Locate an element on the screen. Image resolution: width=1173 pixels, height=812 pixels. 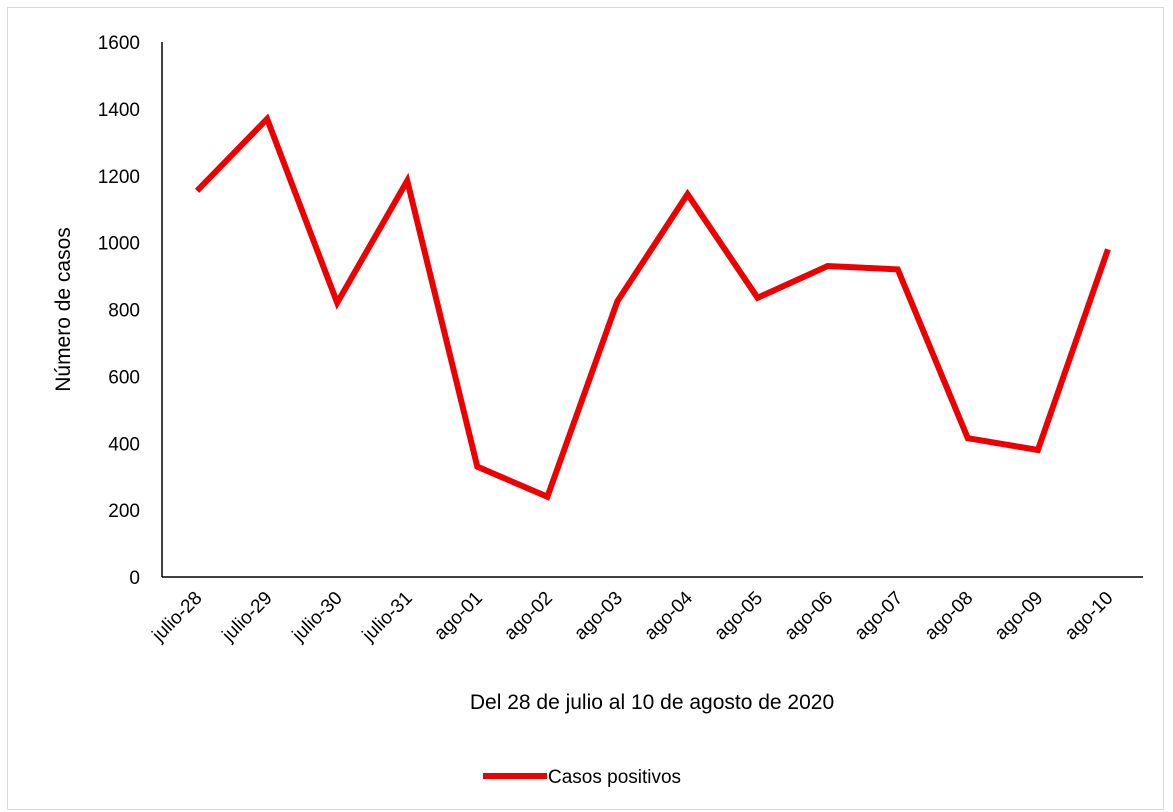
x-tick-label: ago-01 is located at coordinates (458, 616).